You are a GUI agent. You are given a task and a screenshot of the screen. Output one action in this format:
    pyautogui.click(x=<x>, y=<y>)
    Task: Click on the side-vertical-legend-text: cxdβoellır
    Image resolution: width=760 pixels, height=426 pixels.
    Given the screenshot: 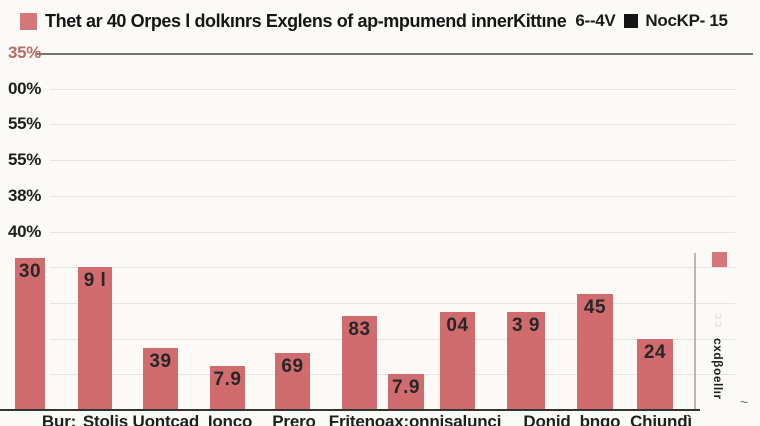 What is the action you would take?
    pyautogui.click(x=718, y=369)
    